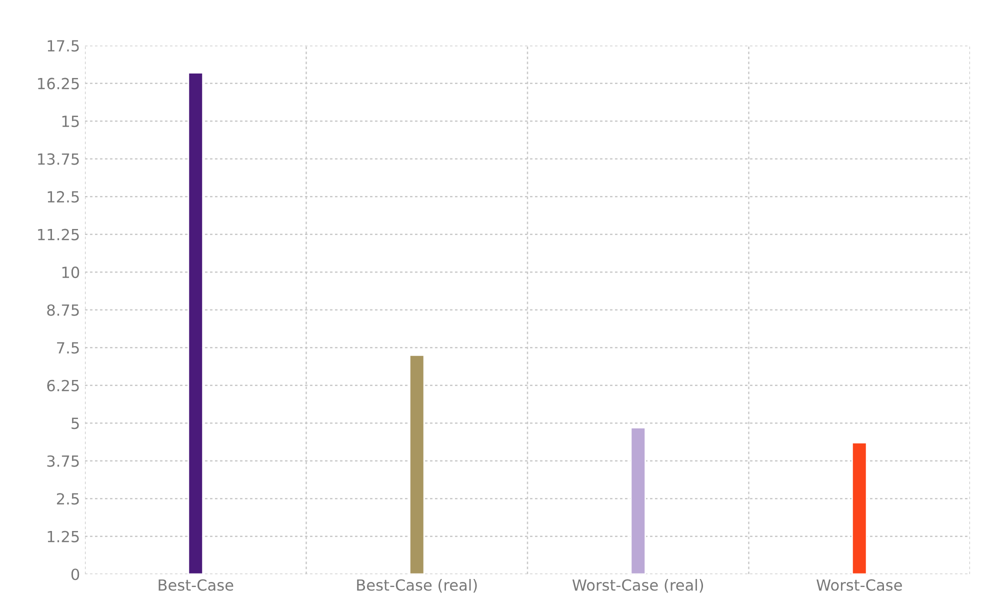 Image resolution: width=1000 pixels, height=616 pixels. What do you see at coordinates (71, 272) in the screenshot?
I see `y-tick-label: 10` at bounding box center [71, 272].